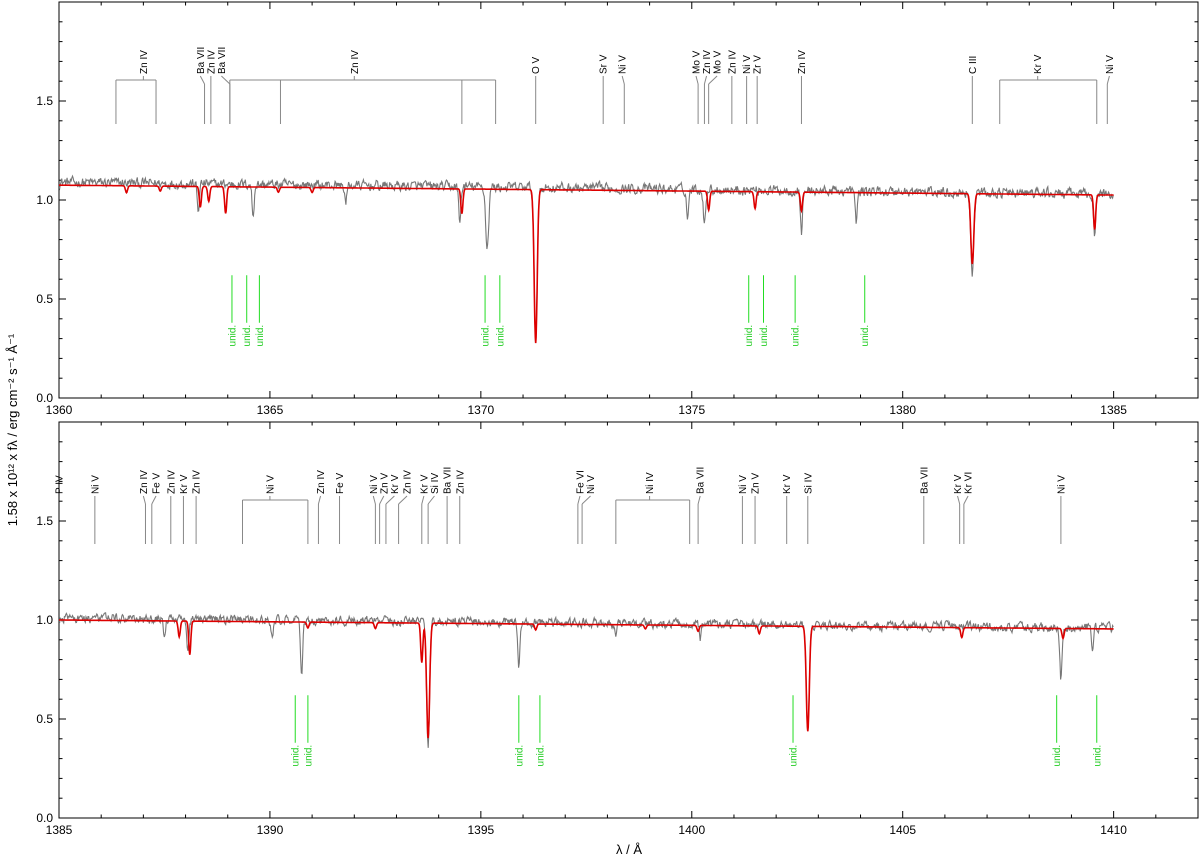  What do you see at coordinates (691, 830) in the screenshot?
I see `x-tick-label: 1400` at bounding box center [691, 830].